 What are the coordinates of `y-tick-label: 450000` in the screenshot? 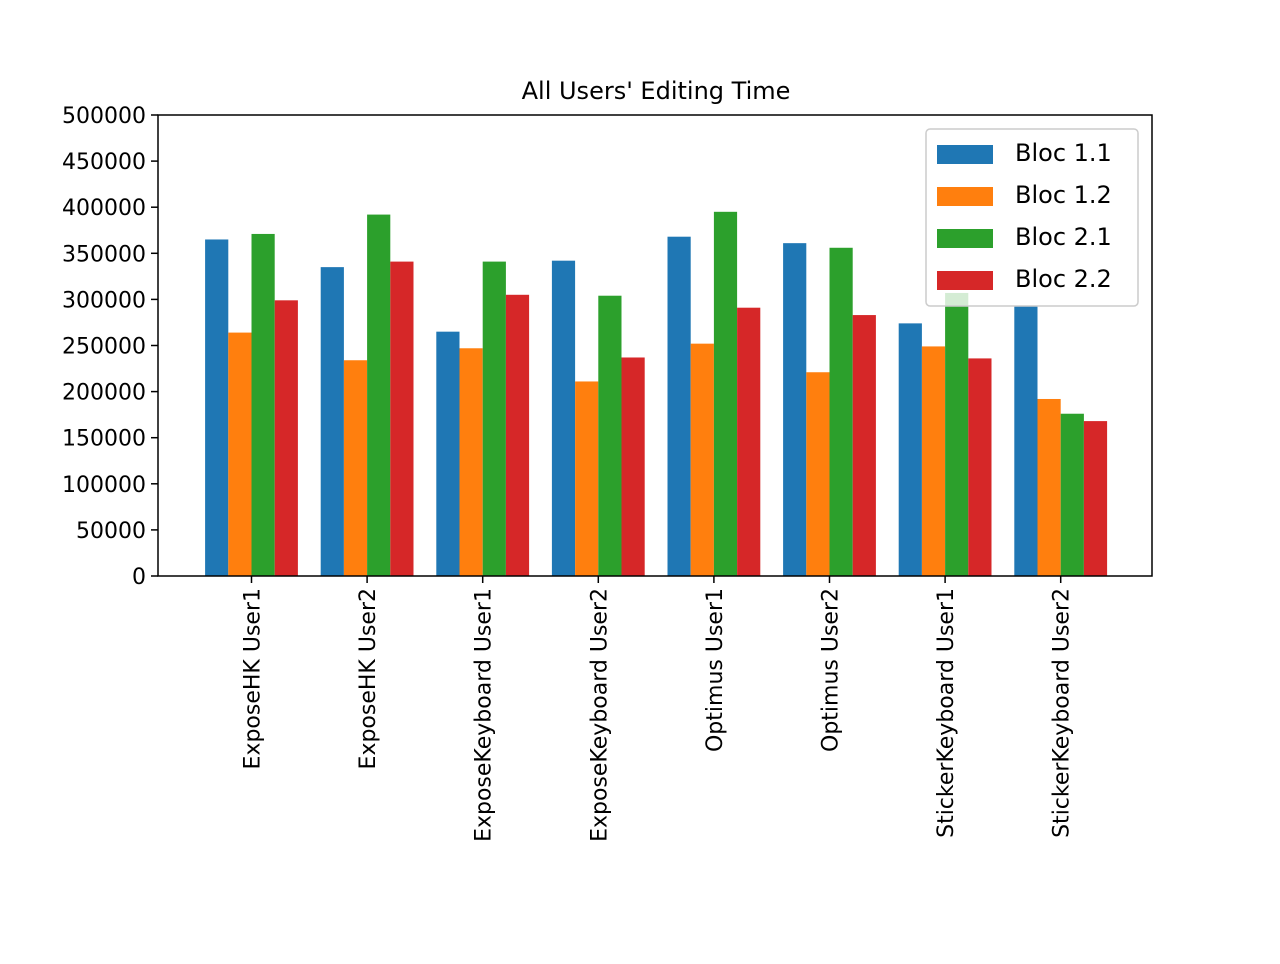 It's located at (104, 162).